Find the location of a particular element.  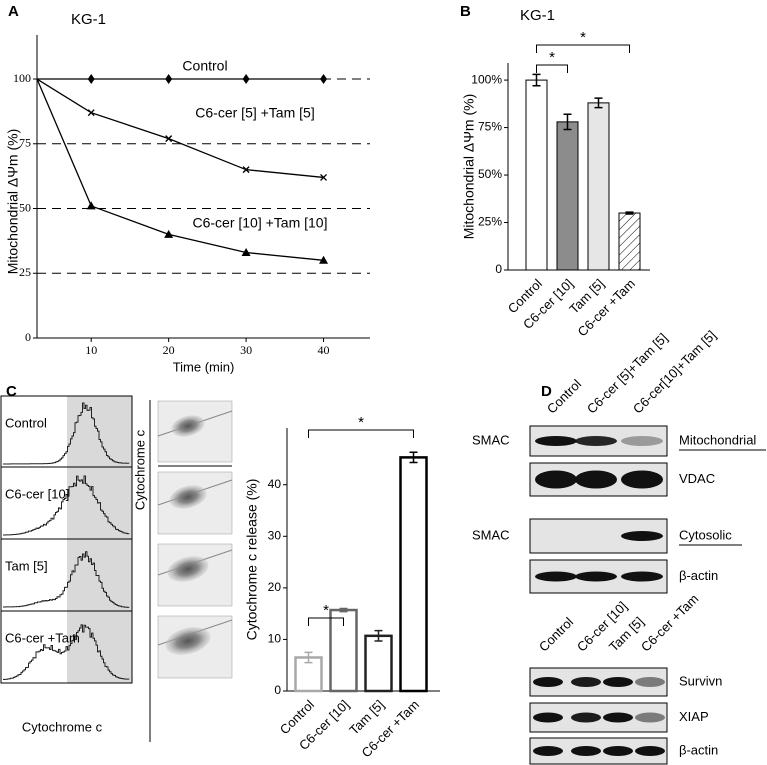

histogram-label: Control is located at coordinates (26, 422).